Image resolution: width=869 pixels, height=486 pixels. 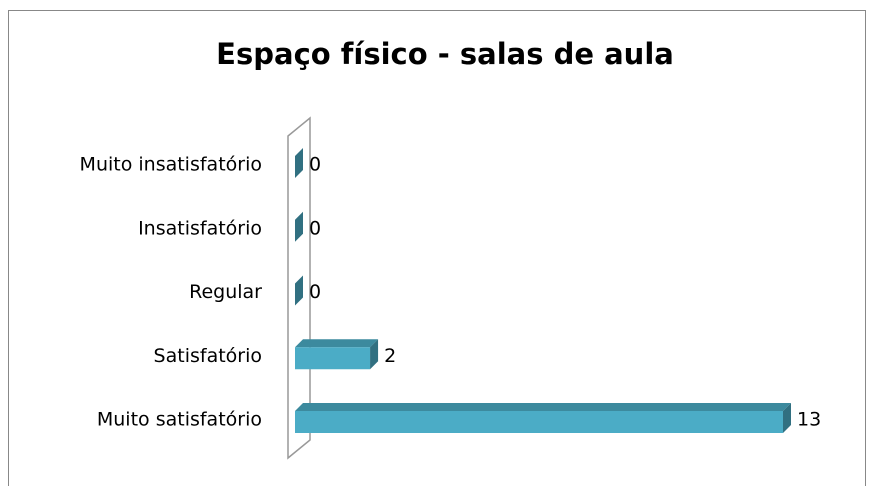 I want to click on chart-title: Espaço físico - salas de aula, so click(x=445, y=54).